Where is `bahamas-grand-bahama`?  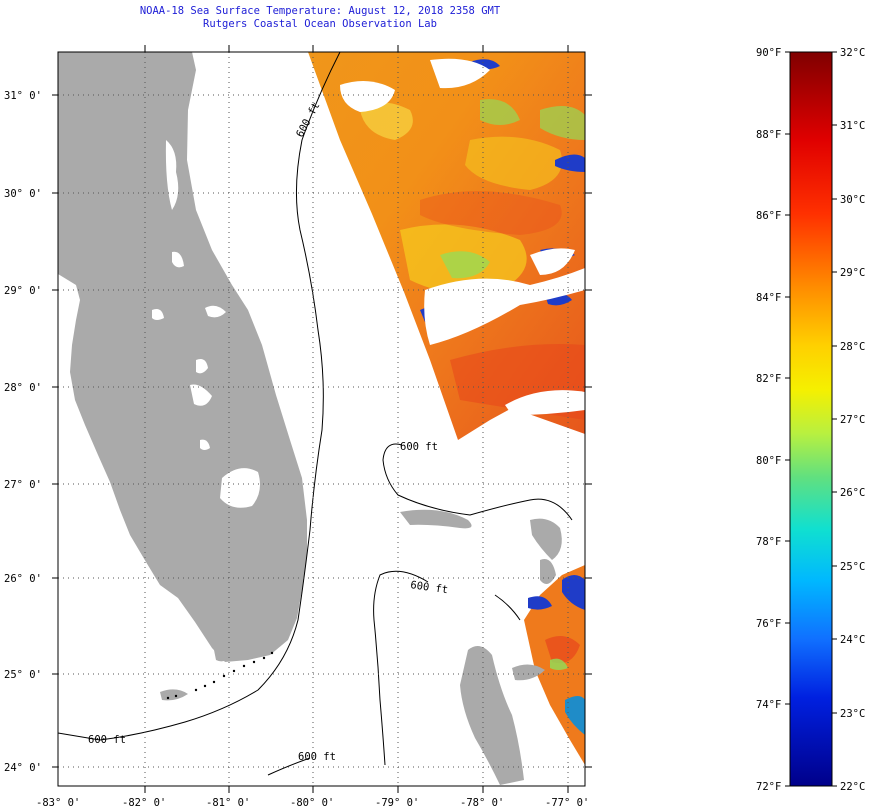 bahamas-grand-bahama is located at coordinates (436, 519).